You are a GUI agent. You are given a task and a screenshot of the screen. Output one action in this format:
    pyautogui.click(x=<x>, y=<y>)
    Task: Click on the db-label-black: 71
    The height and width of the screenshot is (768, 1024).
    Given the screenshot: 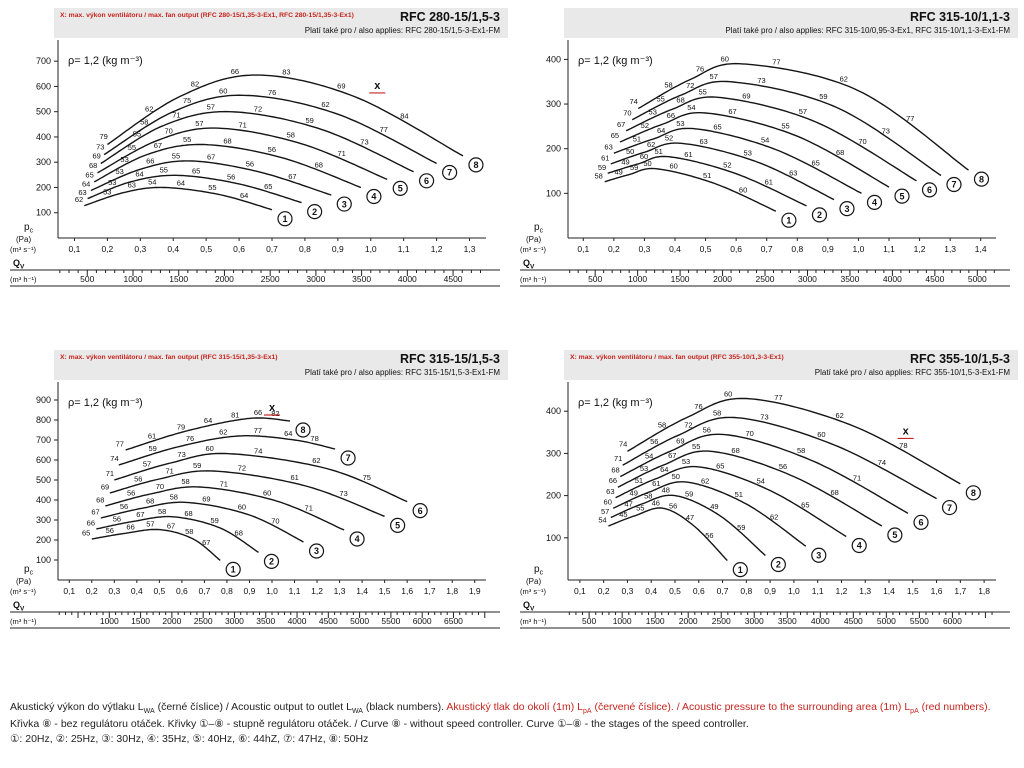 What is the action you would take?
    pyautogui.click(x=170, y=471)
    